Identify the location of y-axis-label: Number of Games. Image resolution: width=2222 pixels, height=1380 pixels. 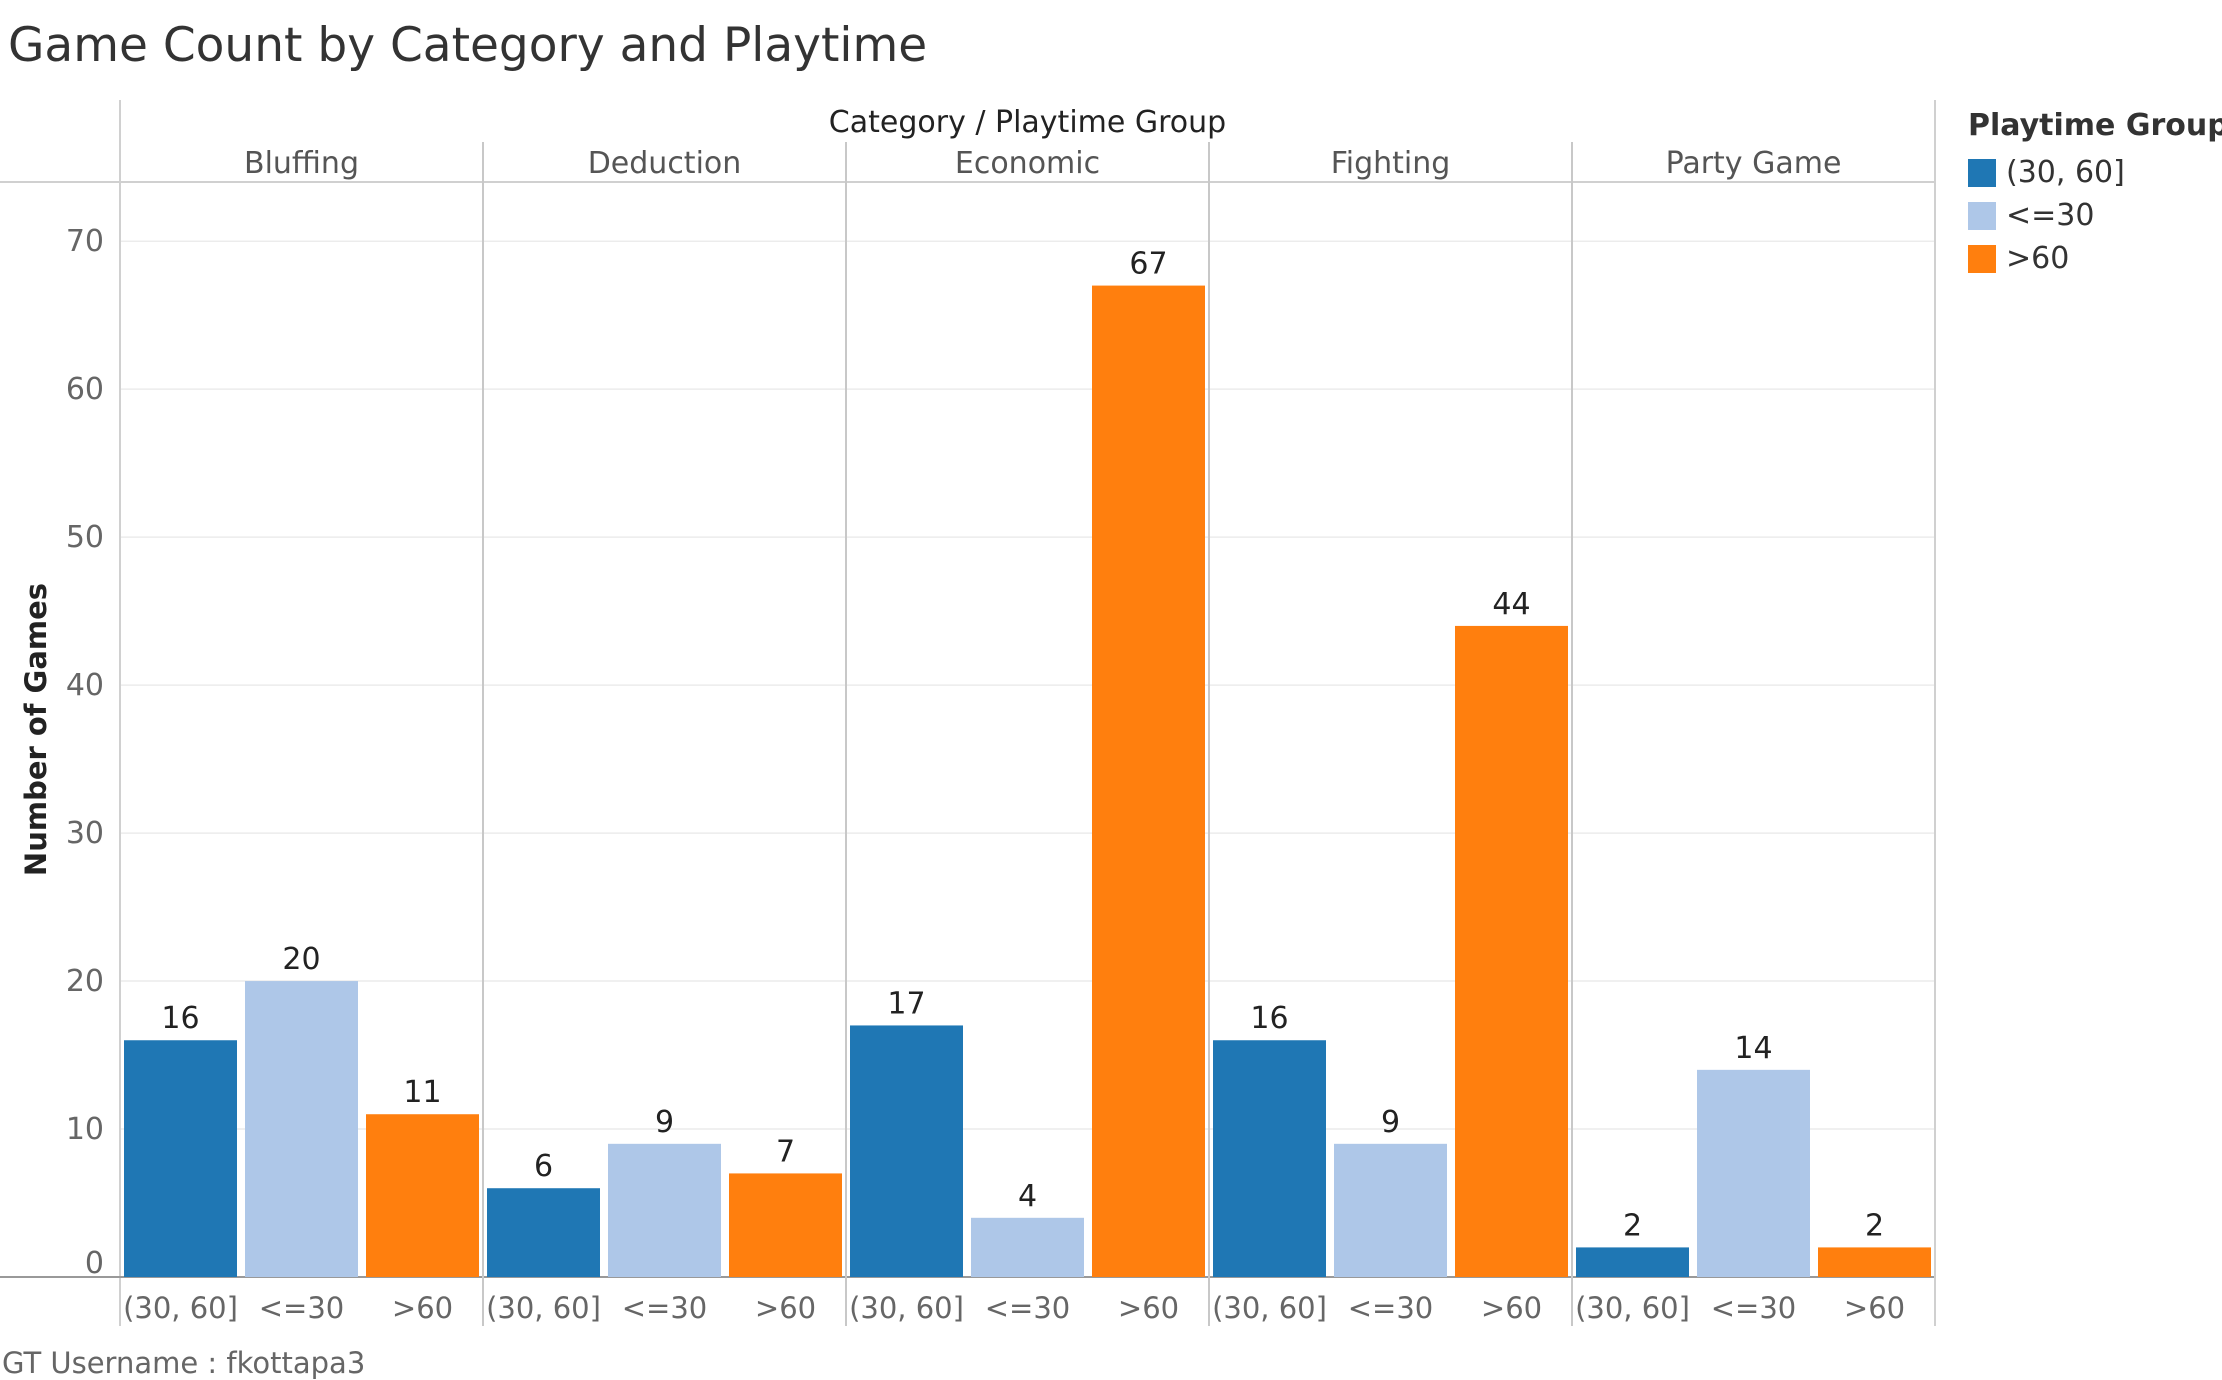
(36, 729).